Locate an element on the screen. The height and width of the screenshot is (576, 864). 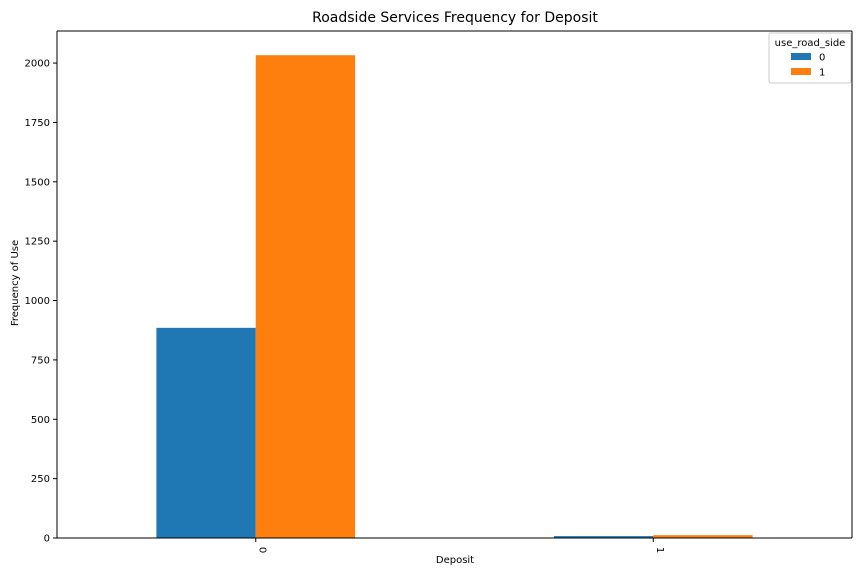
y-tick-label: 750 is located at coordinates (40, 360).